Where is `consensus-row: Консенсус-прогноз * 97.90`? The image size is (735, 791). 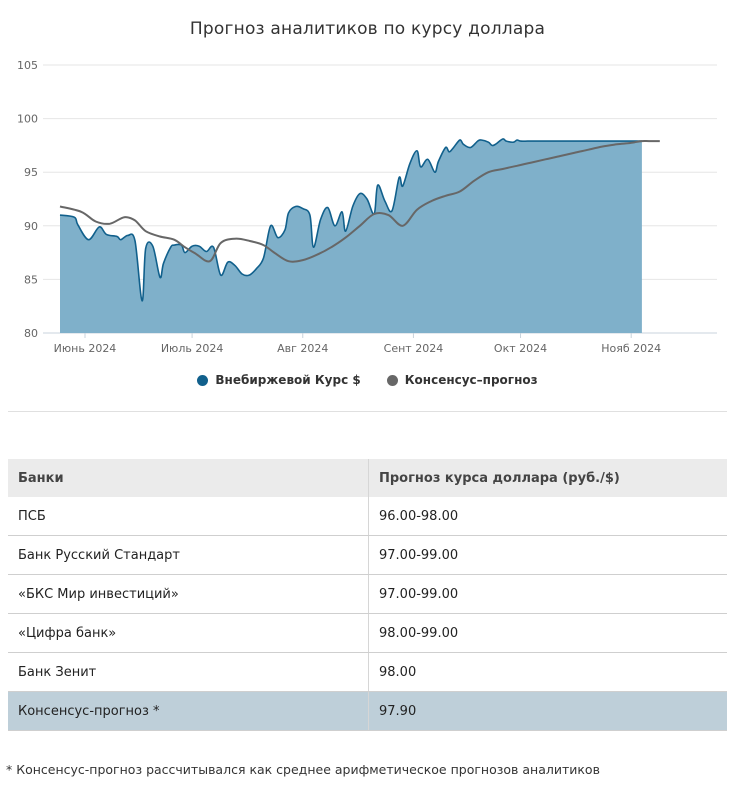 consensus-row: Консенсус-прогноз * 97.90 is located at coordinates (367, 711).